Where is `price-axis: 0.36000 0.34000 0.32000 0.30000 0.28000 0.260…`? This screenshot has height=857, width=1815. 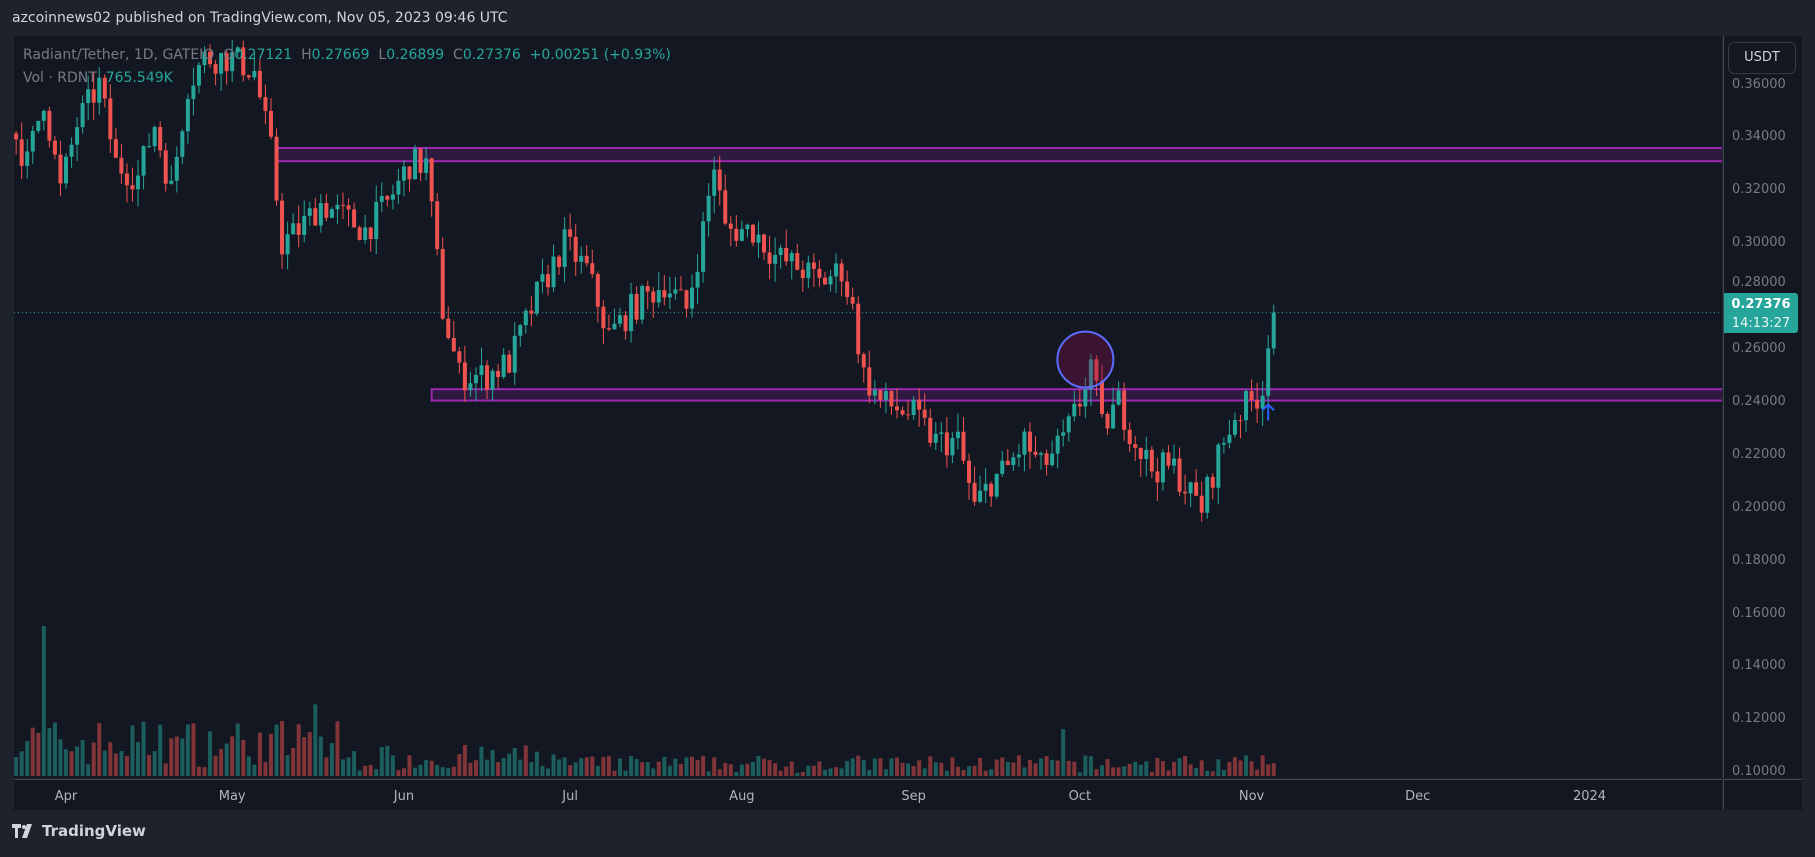 price-axis: 0.36000 0.34000 0.32000 0.30000 0.28000 0.260… is located at coordinates (1762, 407).